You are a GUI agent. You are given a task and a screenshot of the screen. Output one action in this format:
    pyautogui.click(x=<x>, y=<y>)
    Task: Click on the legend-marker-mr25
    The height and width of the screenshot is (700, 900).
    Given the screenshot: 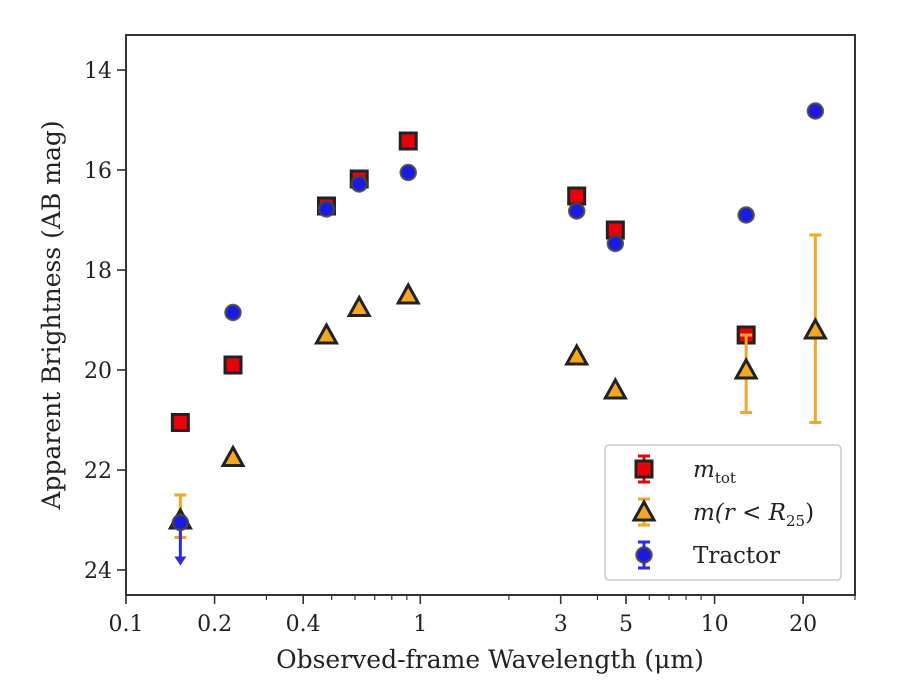 What is the action you would take?
    pyautogui.click(x=644, y=510)
    